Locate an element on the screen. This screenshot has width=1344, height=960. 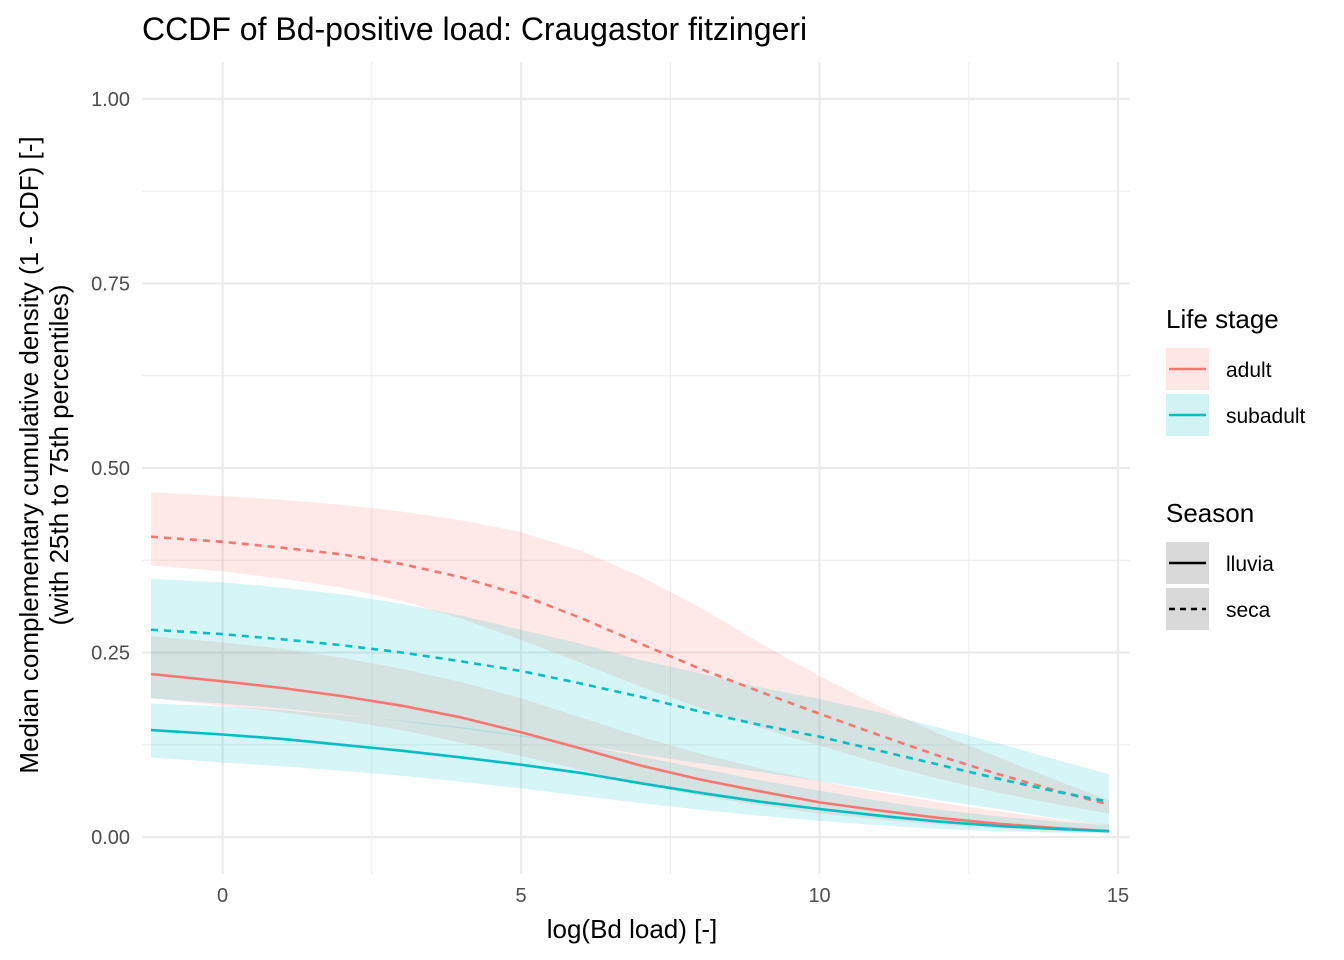
y-tick-label: 0.00 is located at coordinates (110, 838).